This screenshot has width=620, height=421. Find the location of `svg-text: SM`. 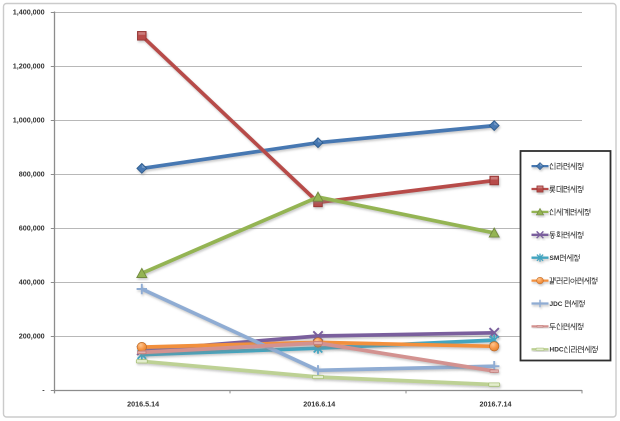

svg-text: SM is located at coordinates (555, 258).